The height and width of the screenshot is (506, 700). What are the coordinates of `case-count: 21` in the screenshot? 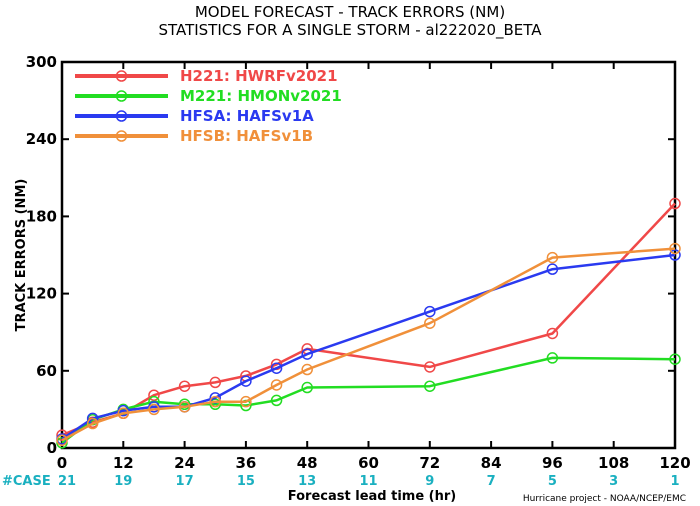 It's located at (67, 481).